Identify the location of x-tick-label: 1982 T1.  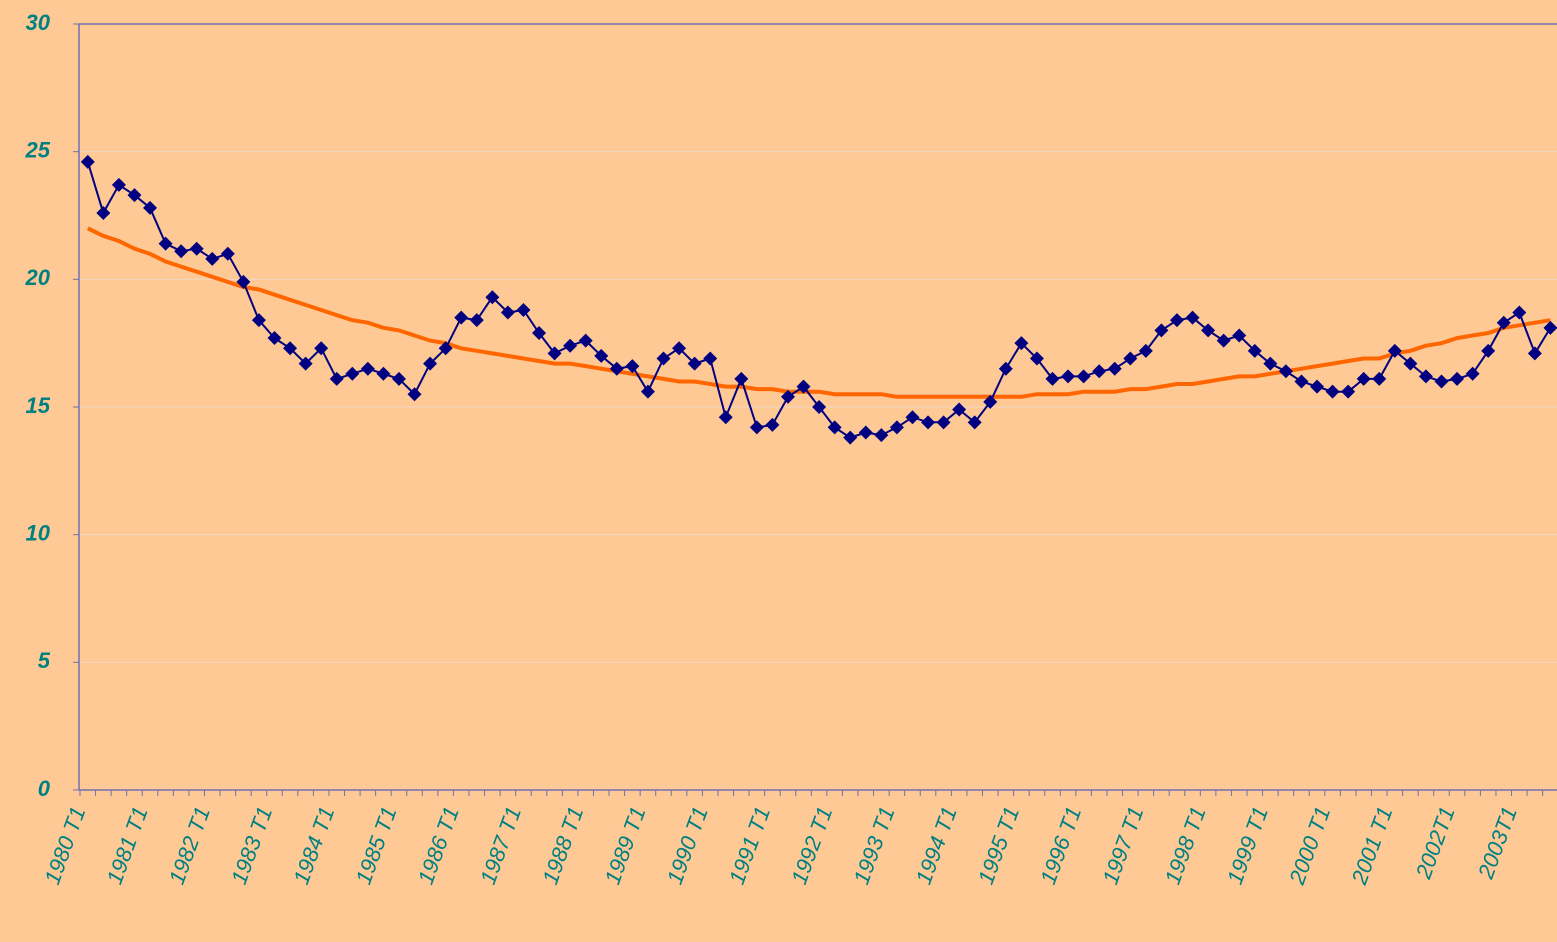
(189, 845).